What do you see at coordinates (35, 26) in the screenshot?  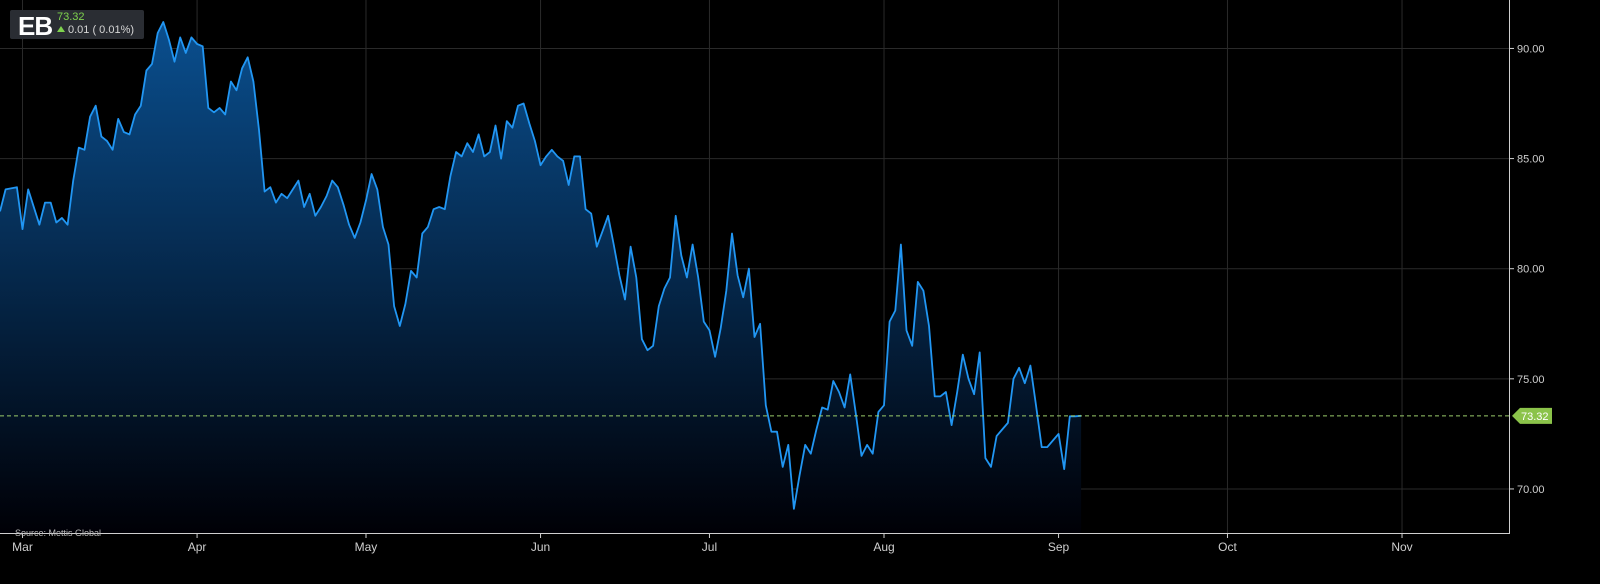 I see `ticker-symbol: EB` at bounding box center [35, 26].